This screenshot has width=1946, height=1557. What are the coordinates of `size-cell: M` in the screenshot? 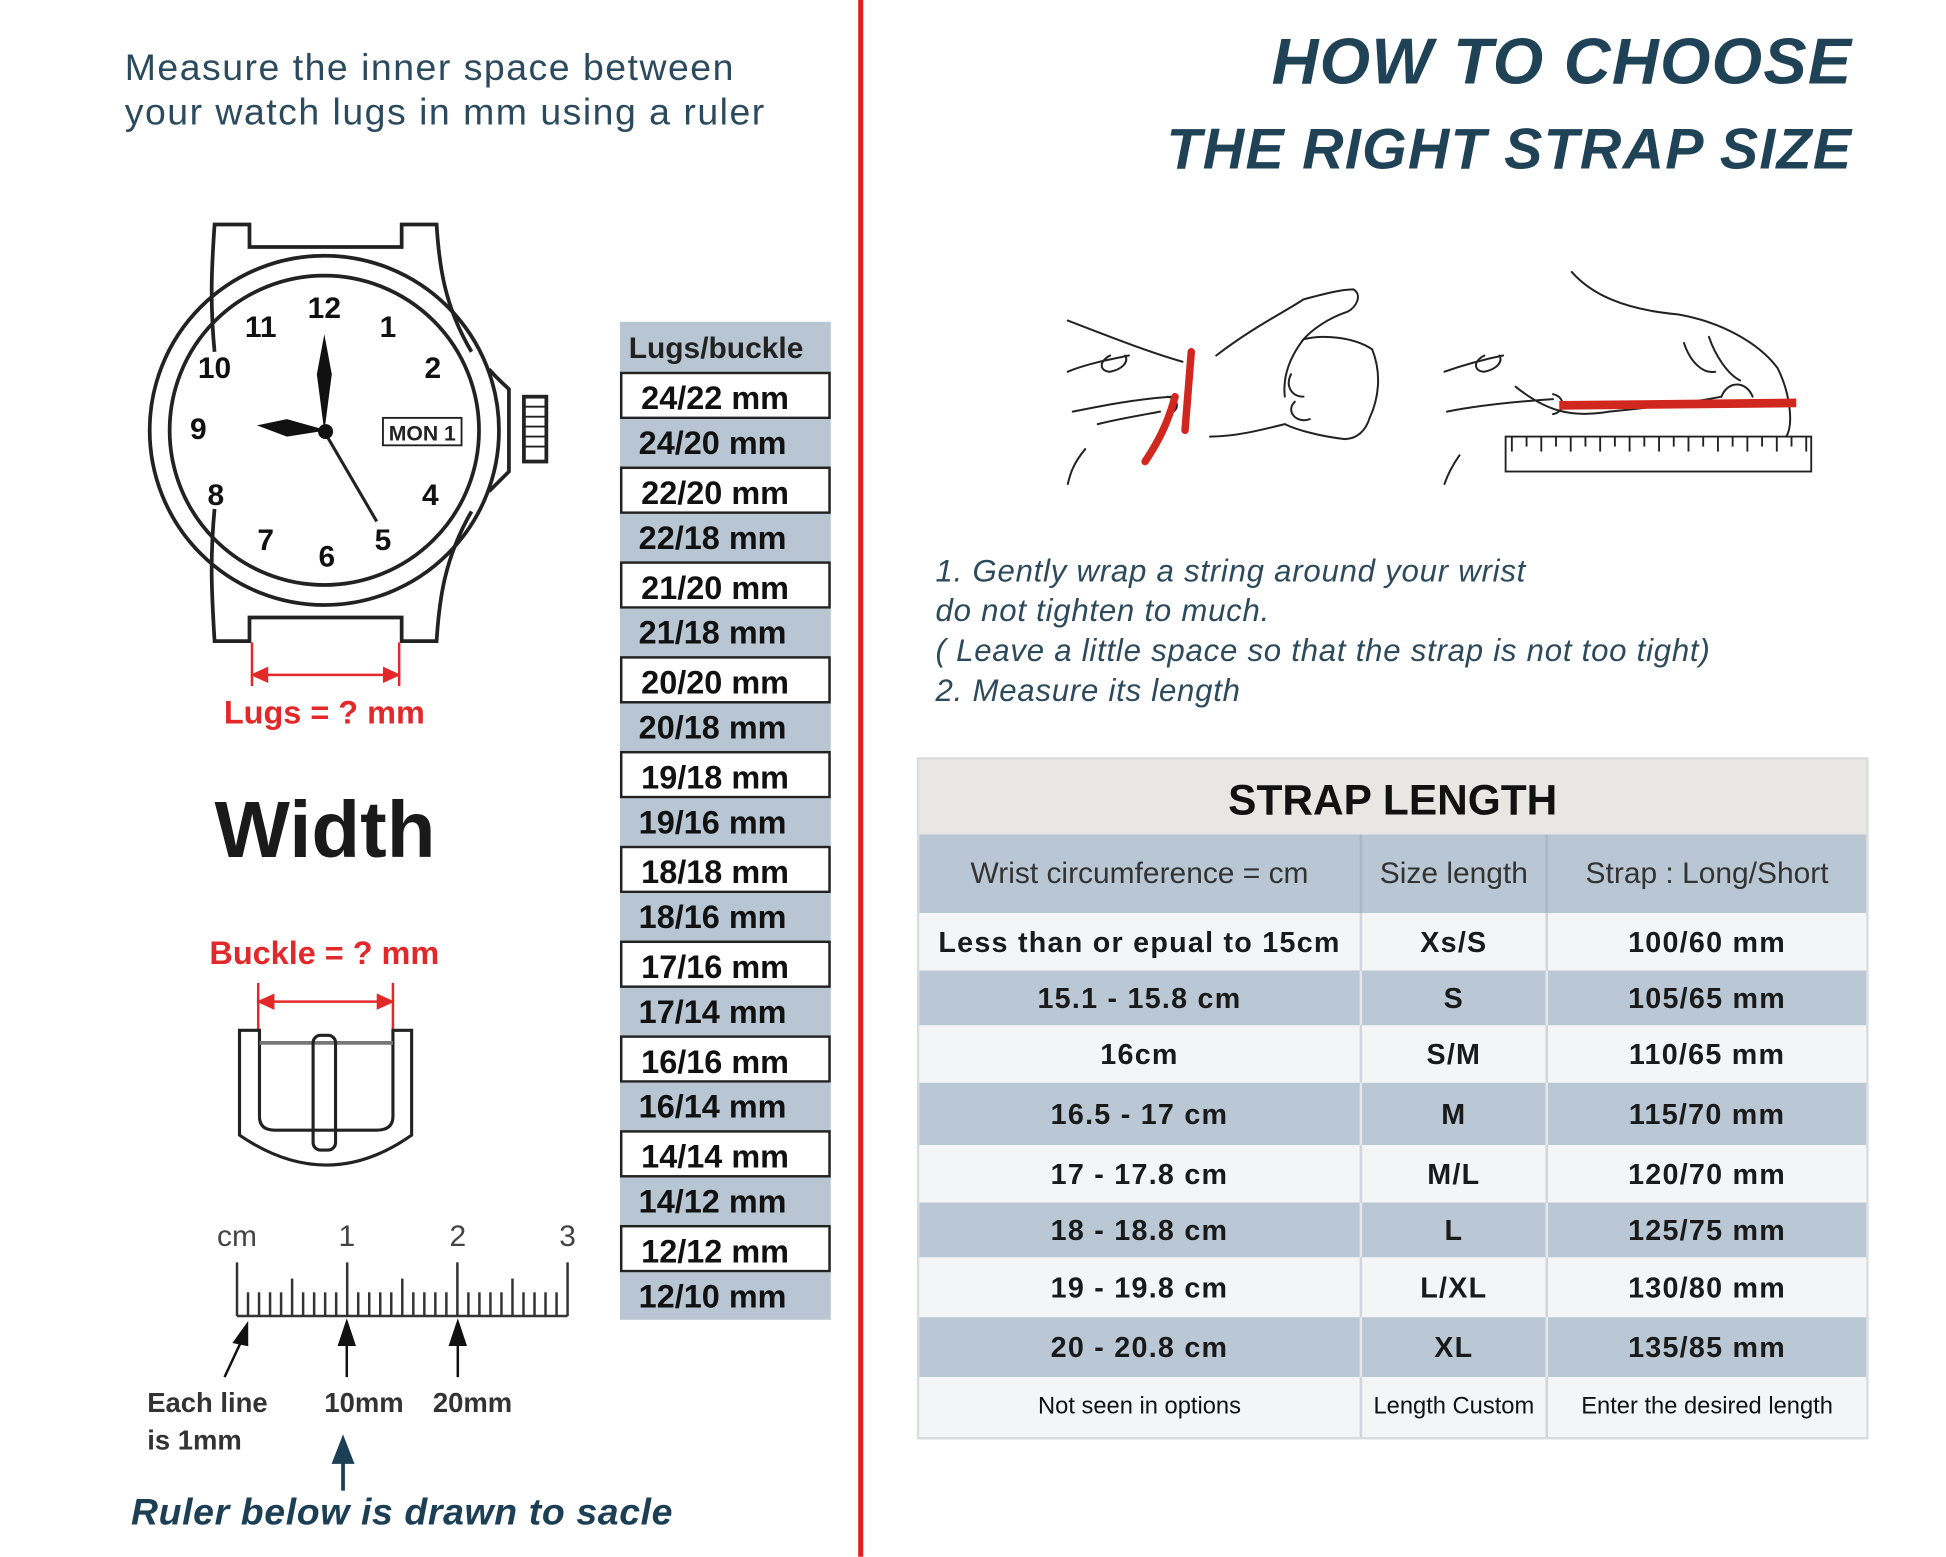 It's located at (1454, 1114).